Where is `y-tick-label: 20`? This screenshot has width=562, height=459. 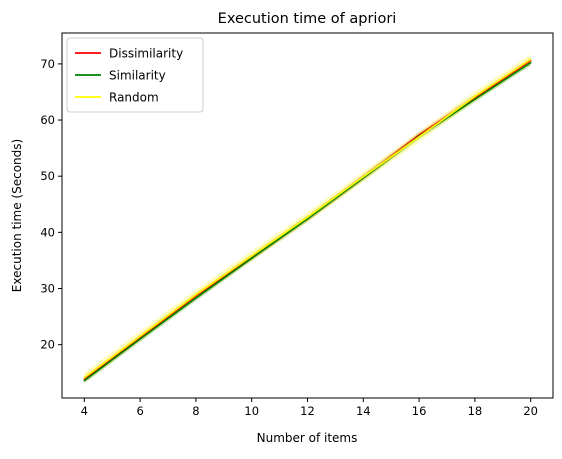 y-tick-label: 20 is located at coordinates (47, 345).